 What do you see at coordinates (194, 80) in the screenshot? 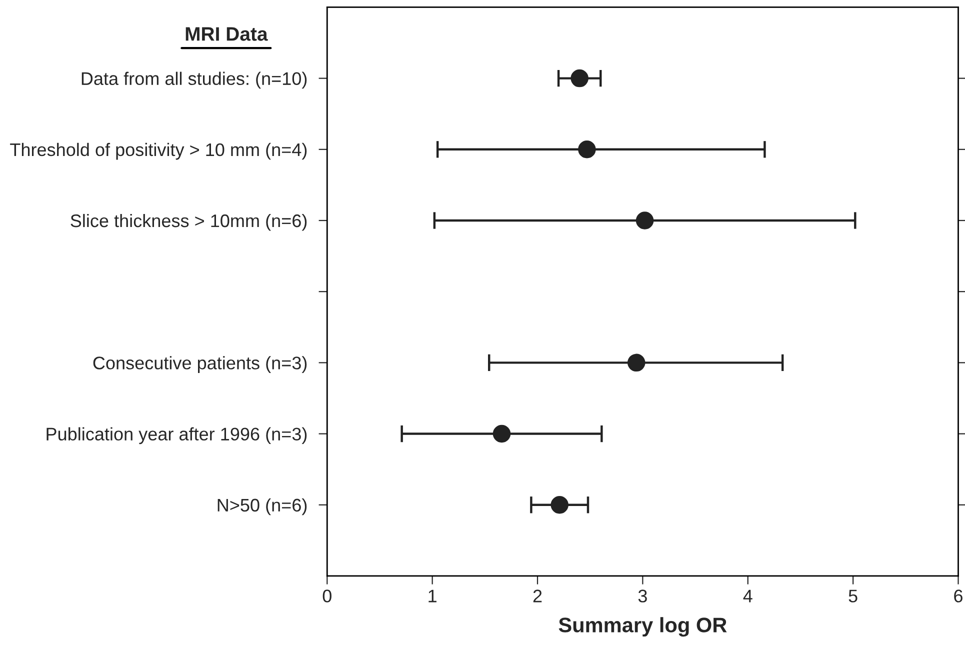
I see `y-tick-label: Data from all studies: (n=10)` at bounding box center [194, 80].